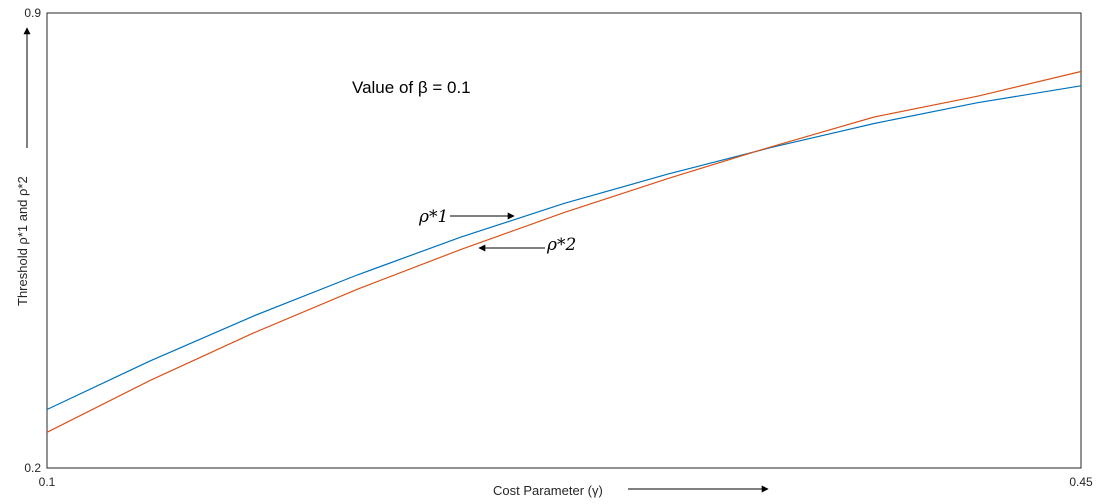 The width and height of the screenshot is (1101, 504). I want to click on x-axis-label: Cost Parameter (γ), so click(548, 490).